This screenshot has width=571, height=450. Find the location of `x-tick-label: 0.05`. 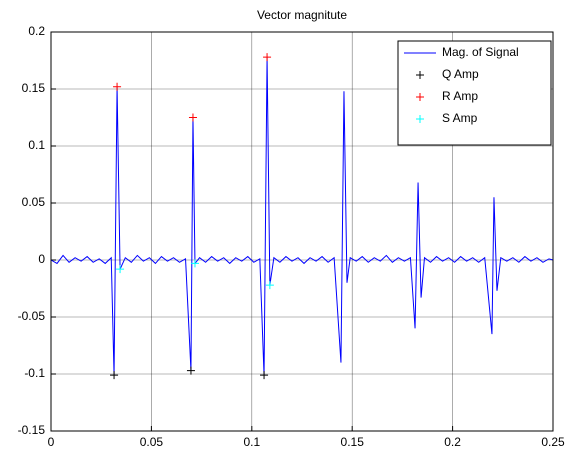

x-tick-label: 0.05 is located at coordinates (152, 442).